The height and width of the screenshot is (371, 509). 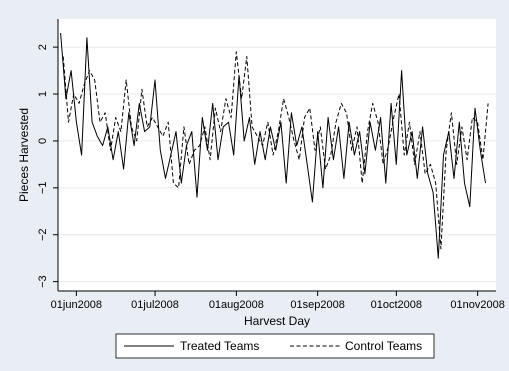 What do you see at coordinates (43, 281) in the screenshot?
I see `y-tick-label: −3` at bounding box center [43, 281].